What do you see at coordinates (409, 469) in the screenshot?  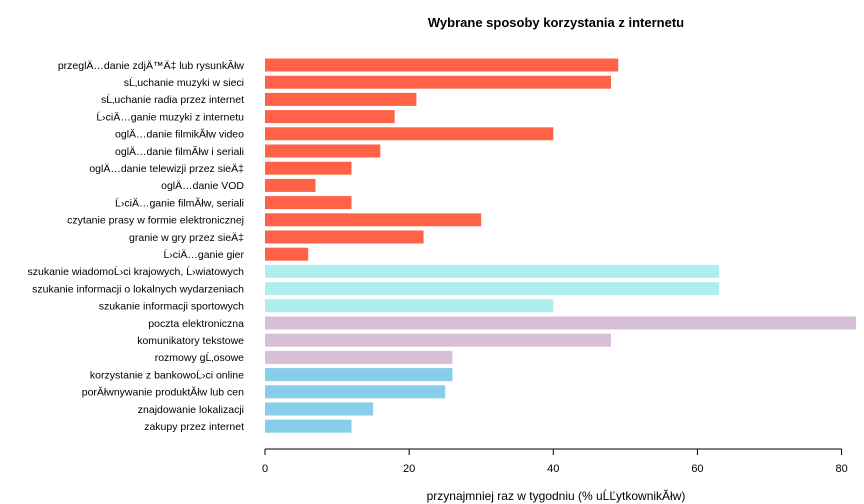 I see `x-tick-label: 20` at bounding box center [409, 469].